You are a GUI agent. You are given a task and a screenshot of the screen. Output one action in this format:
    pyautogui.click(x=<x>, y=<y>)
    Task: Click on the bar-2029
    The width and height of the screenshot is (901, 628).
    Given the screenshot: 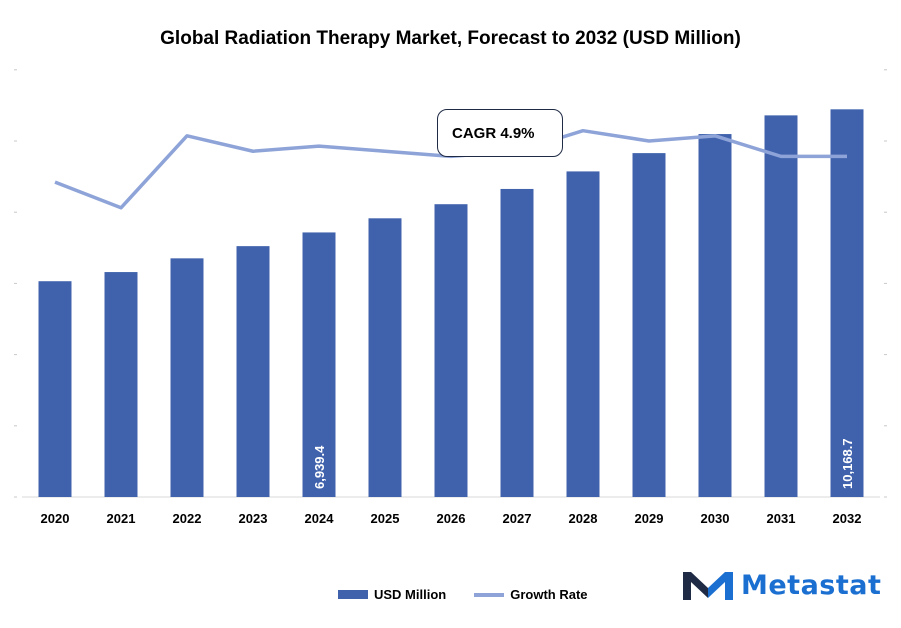 What is the action you would take?
    pyautogui.click(x=649, y=325)
    